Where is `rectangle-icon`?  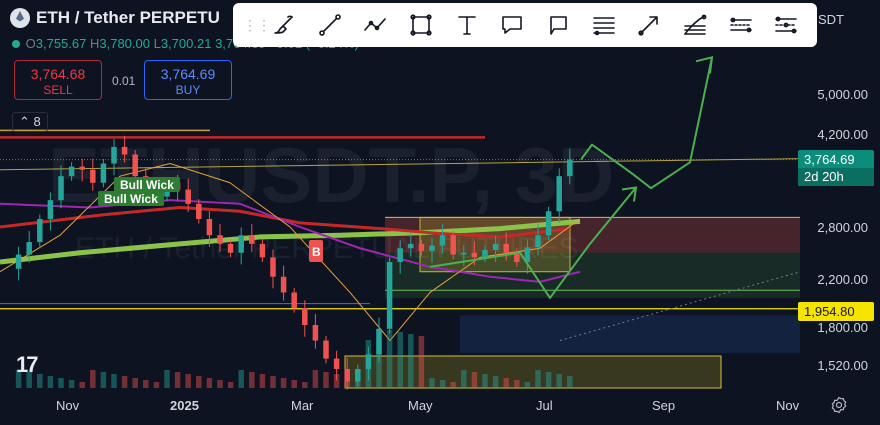
rectangle-icon is located at coordinates (421, 25).